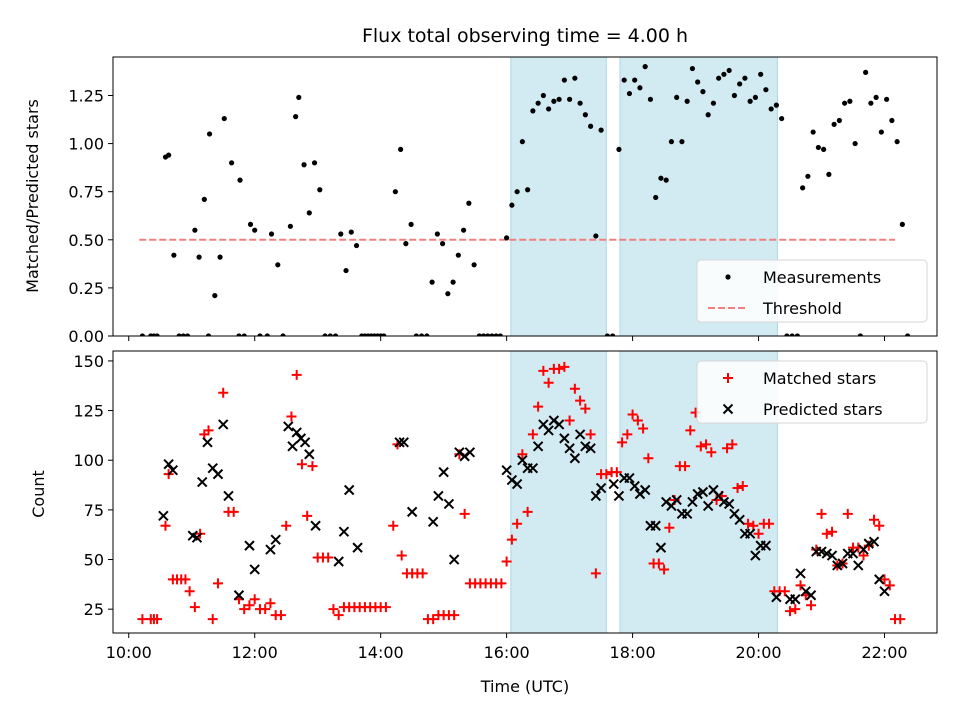  Describe the element at coordinates (812, 291) in the screenshot. I see `legend-box` at that location.